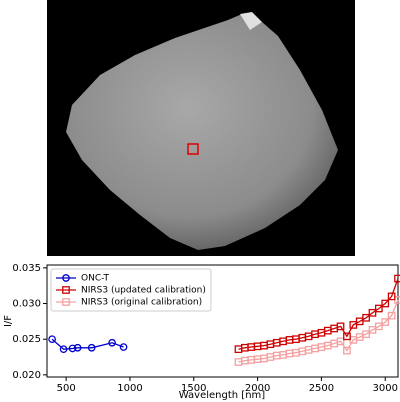 This screenshot has height=402, width=400. Describe the element at coordinates (222, 395) in the screenshot. I see `x-axis-label: Wavelength [nm]` at that location.